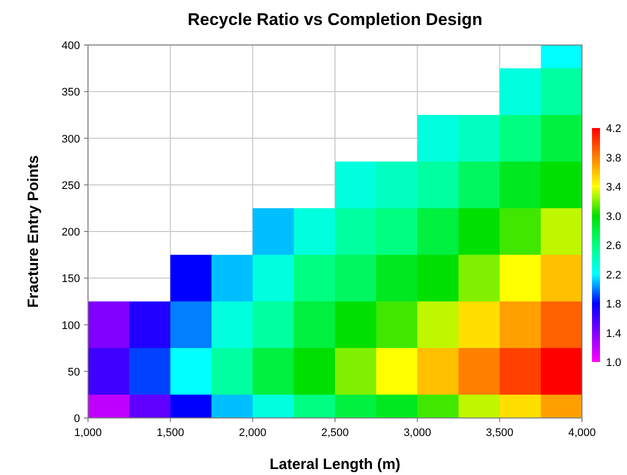 This screenshot has height=475, width=627. Describe the element at coordinates (582, 433) in the screenshot. I see `x-tick-label: 4,000` at that location.